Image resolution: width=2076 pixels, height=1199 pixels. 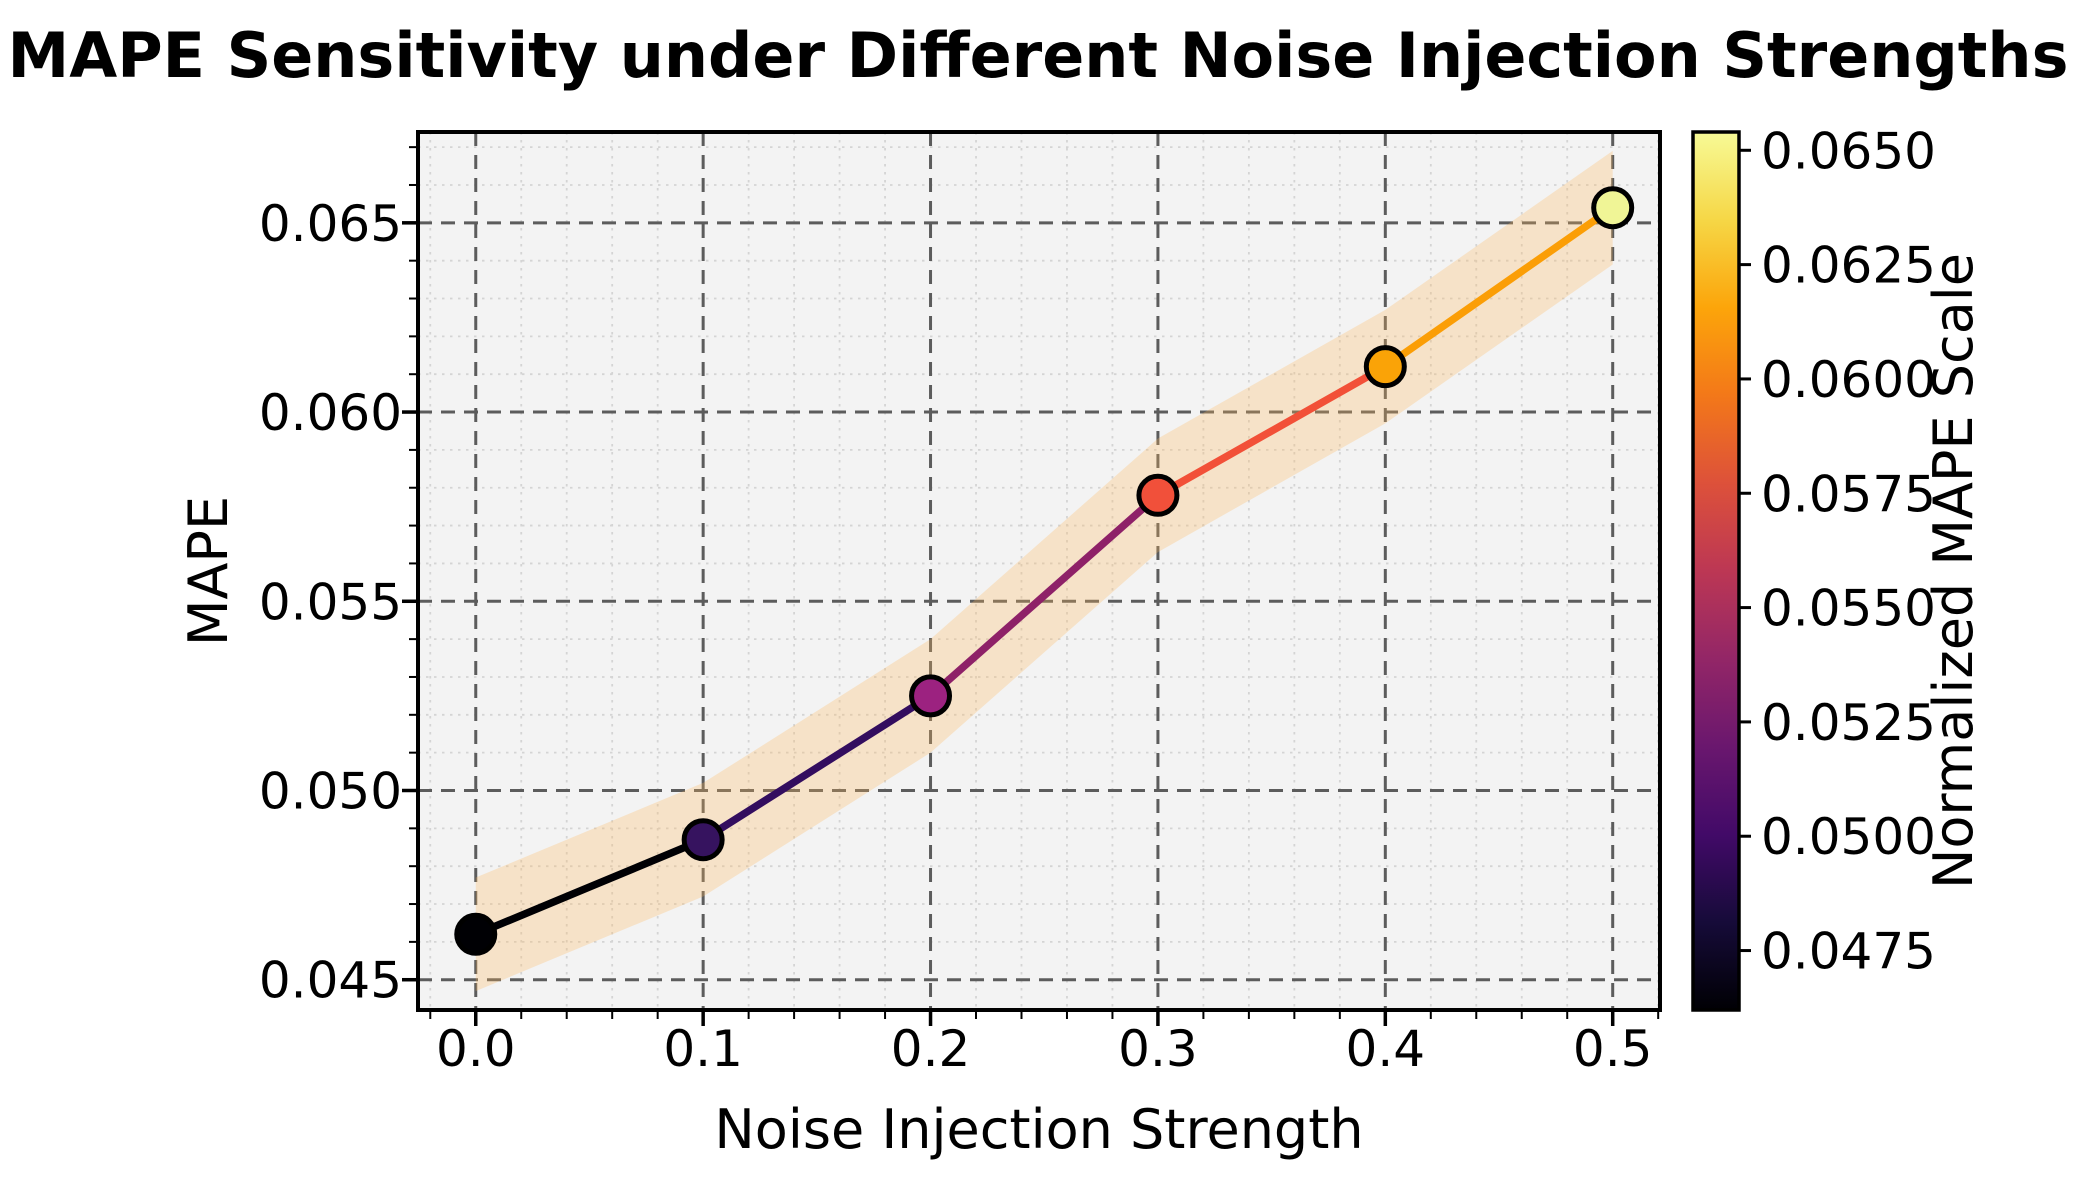 I want to click on colorbar-label: Normalized MAPE Scale, so click(x=1953, y=571).